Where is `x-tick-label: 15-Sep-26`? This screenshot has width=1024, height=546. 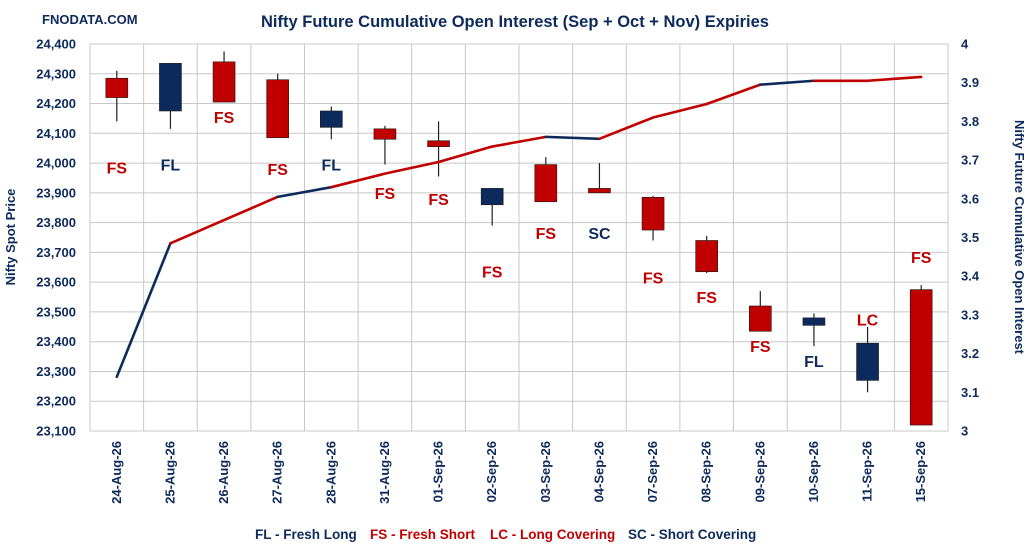
x-tick-label: 15-Sep-26 is located at coordinates (920, 471).